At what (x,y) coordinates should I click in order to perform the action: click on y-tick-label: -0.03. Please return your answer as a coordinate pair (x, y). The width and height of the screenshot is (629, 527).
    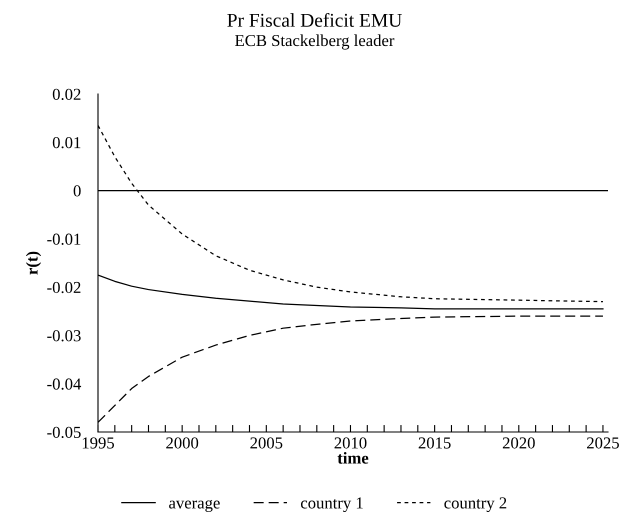
    Looking at the image, I should click on (64, 336).